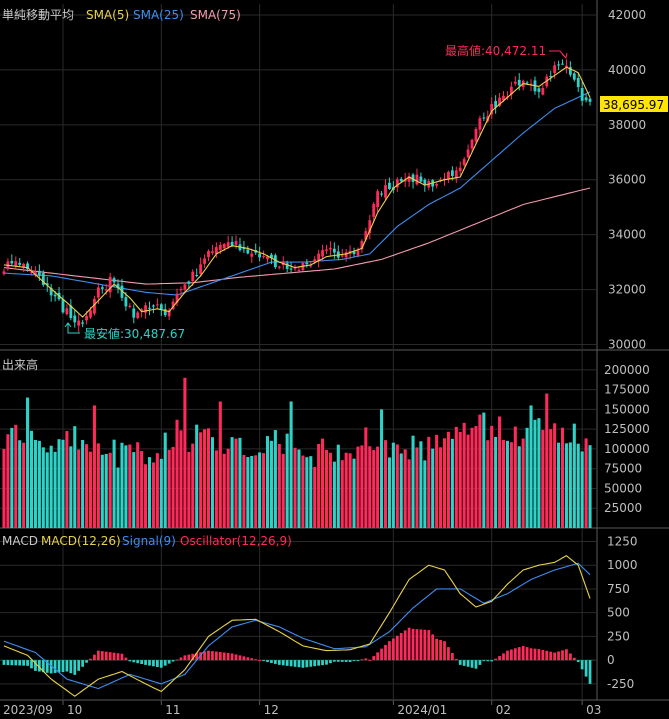 The width and height of the screenshot is (669, 719). Describe the element at coordinates (622, 541) in the screenshot. I see `macd-tick-label: 1250` at that location.